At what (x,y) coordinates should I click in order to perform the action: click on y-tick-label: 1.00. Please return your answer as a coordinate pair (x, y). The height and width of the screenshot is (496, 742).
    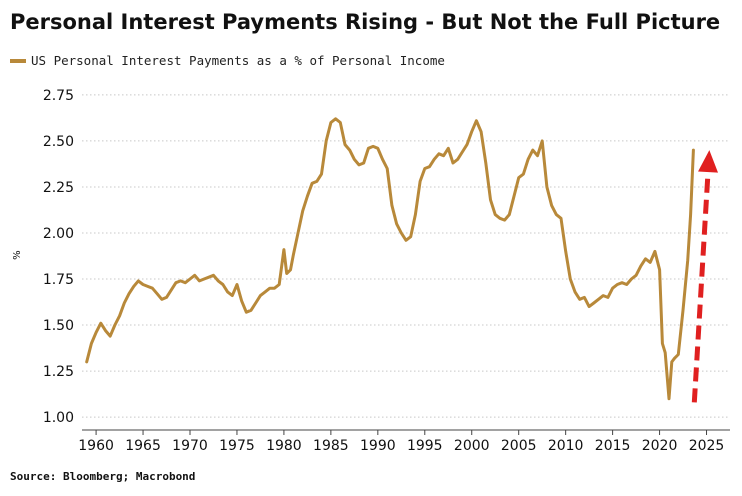
    Looking at the image, I should click on (58, 418).